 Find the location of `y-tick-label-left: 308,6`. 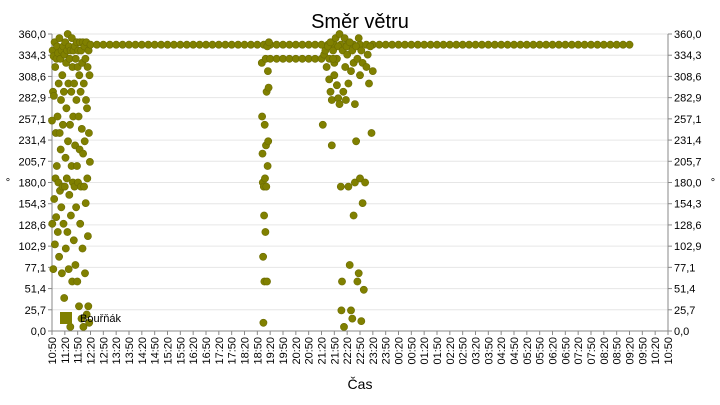

y-tick-label-left: 308,6 is located at coordinates (32, 77).